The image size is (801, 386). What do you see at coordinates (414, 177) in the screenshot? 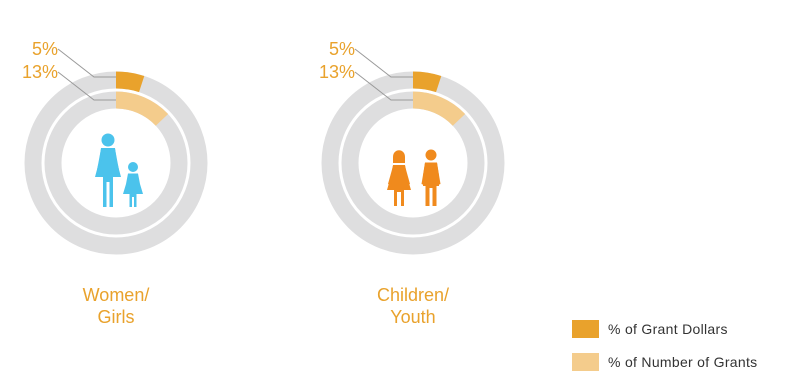
I see `children-youth-icon` at bounding box center [414, 177].